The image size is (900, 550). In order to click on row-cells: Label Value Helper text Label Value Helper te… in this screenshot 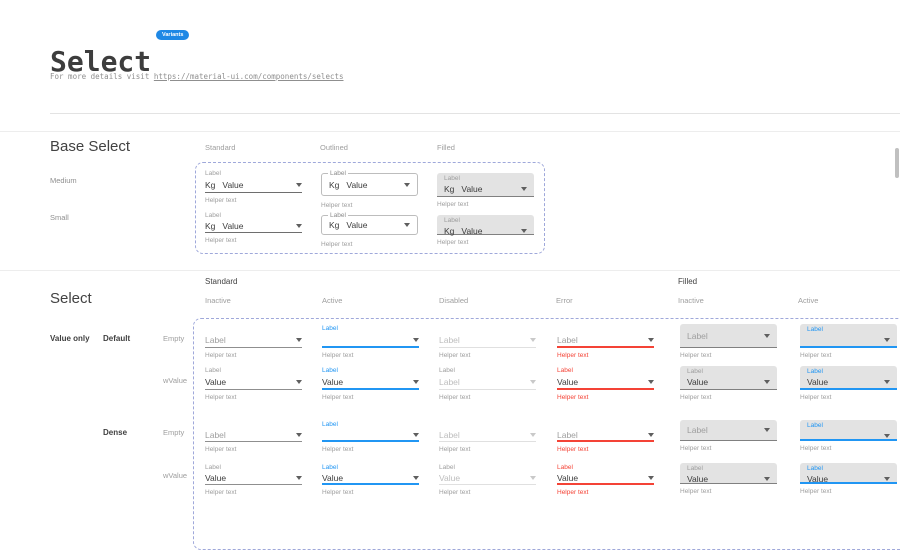, I will do `click(552, 383)`.